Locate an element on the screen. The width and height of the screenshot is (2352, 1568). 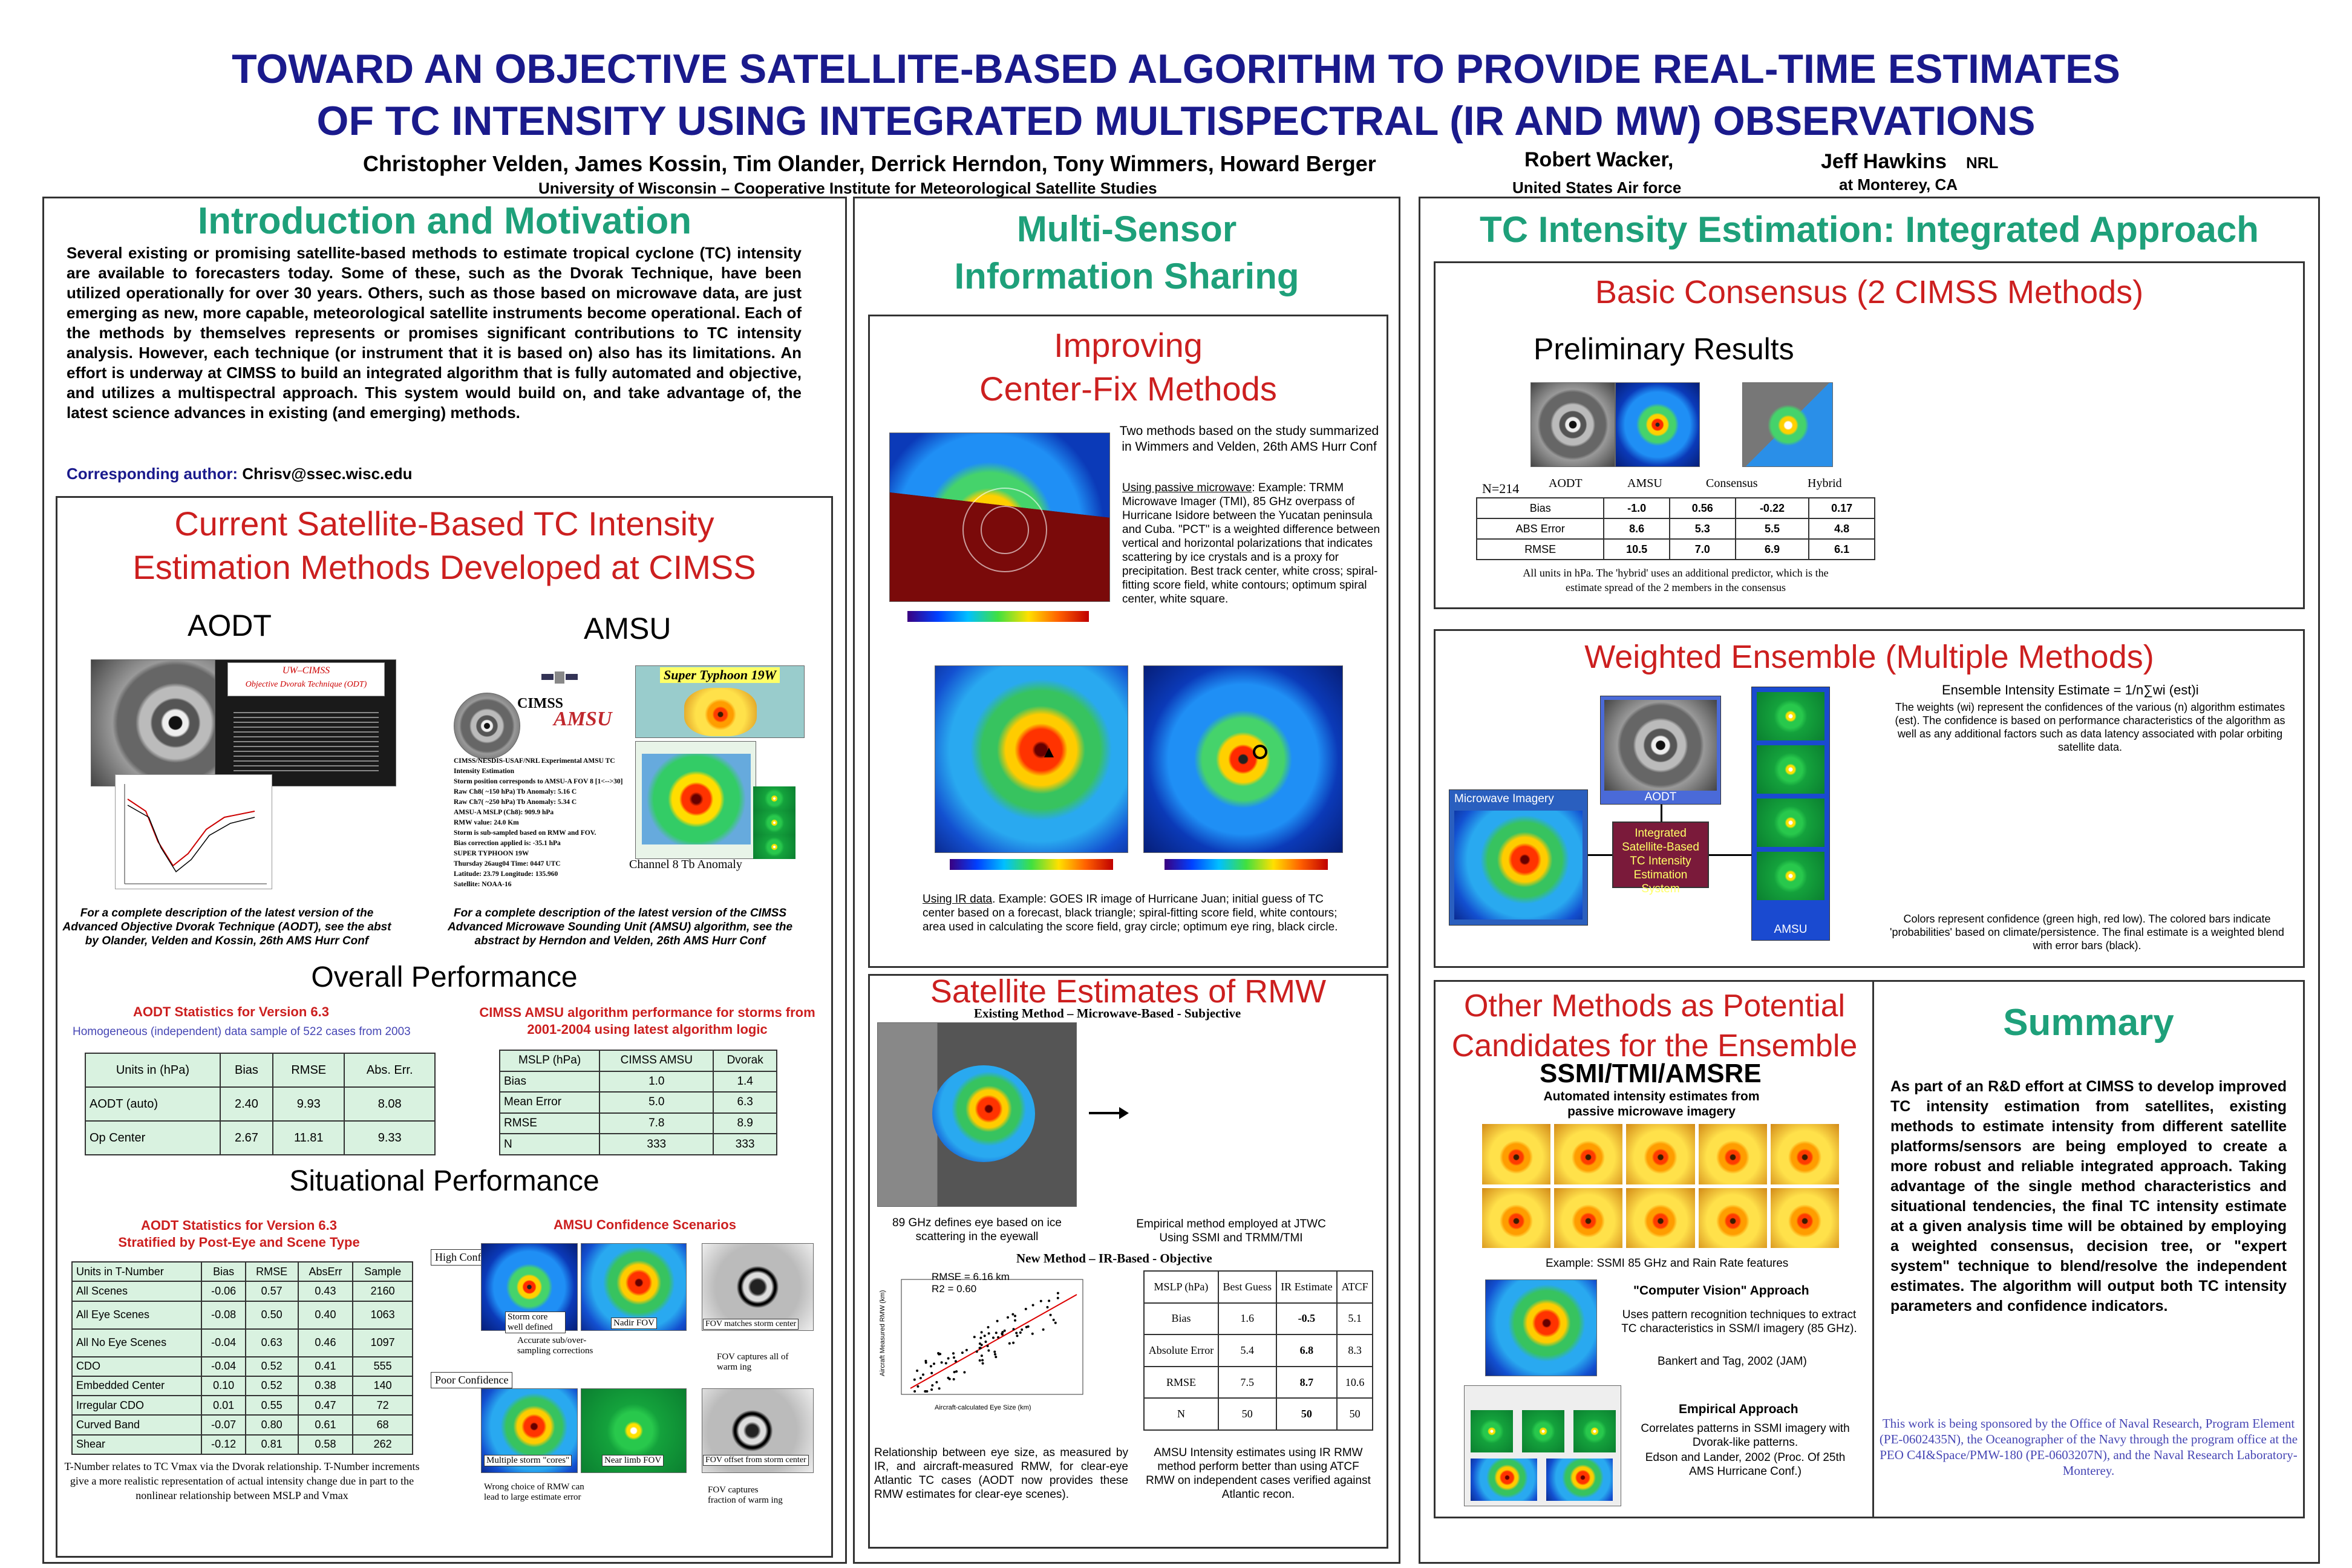
consensus-n-label: N=214 is located at coordinates (1501, 488).